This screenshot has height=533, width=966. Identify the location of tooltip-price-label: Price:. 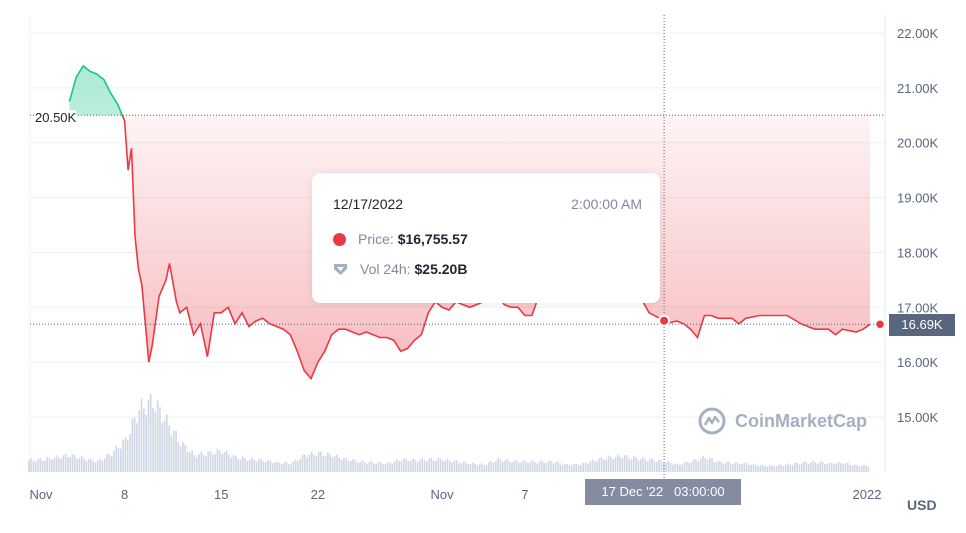
(376, 239).